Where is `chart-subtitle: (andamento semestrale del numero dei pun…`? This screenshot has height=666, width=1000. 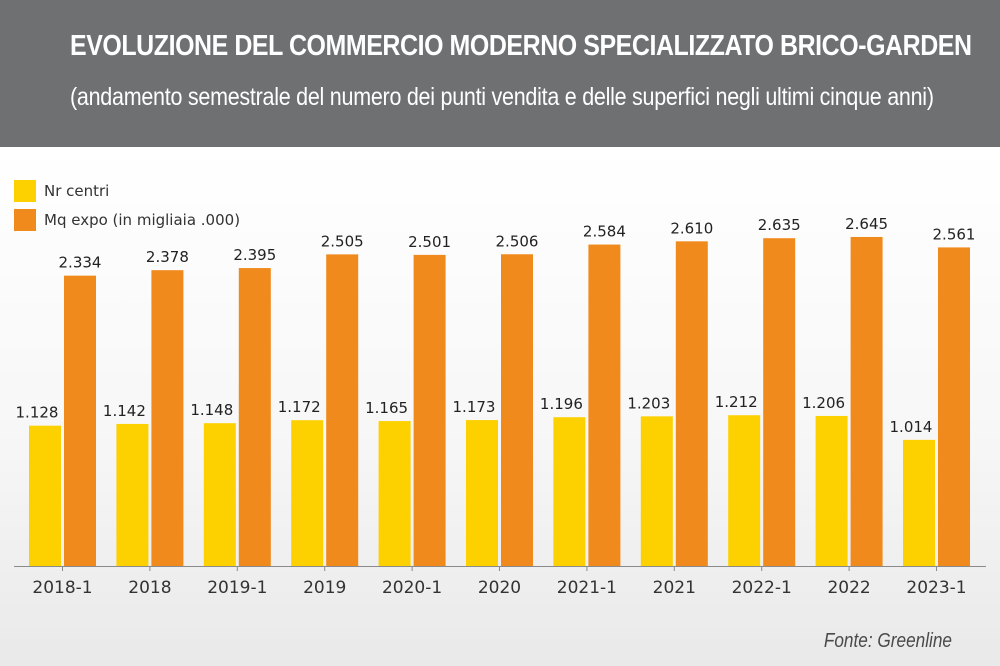 chart-subtitle: (andamento semestrale del numero dei pun… is located at coordinates (502, 97).